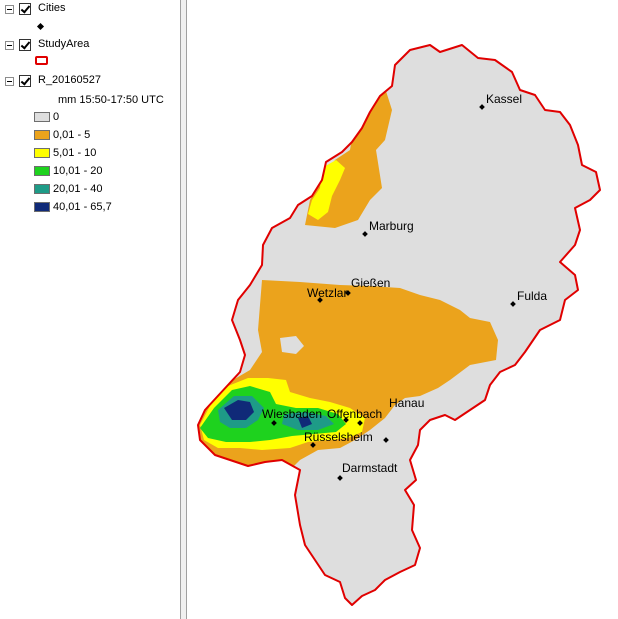 This screenshot has height=619, width=618. I want to click on legend-label: 0, so click(56, 117).